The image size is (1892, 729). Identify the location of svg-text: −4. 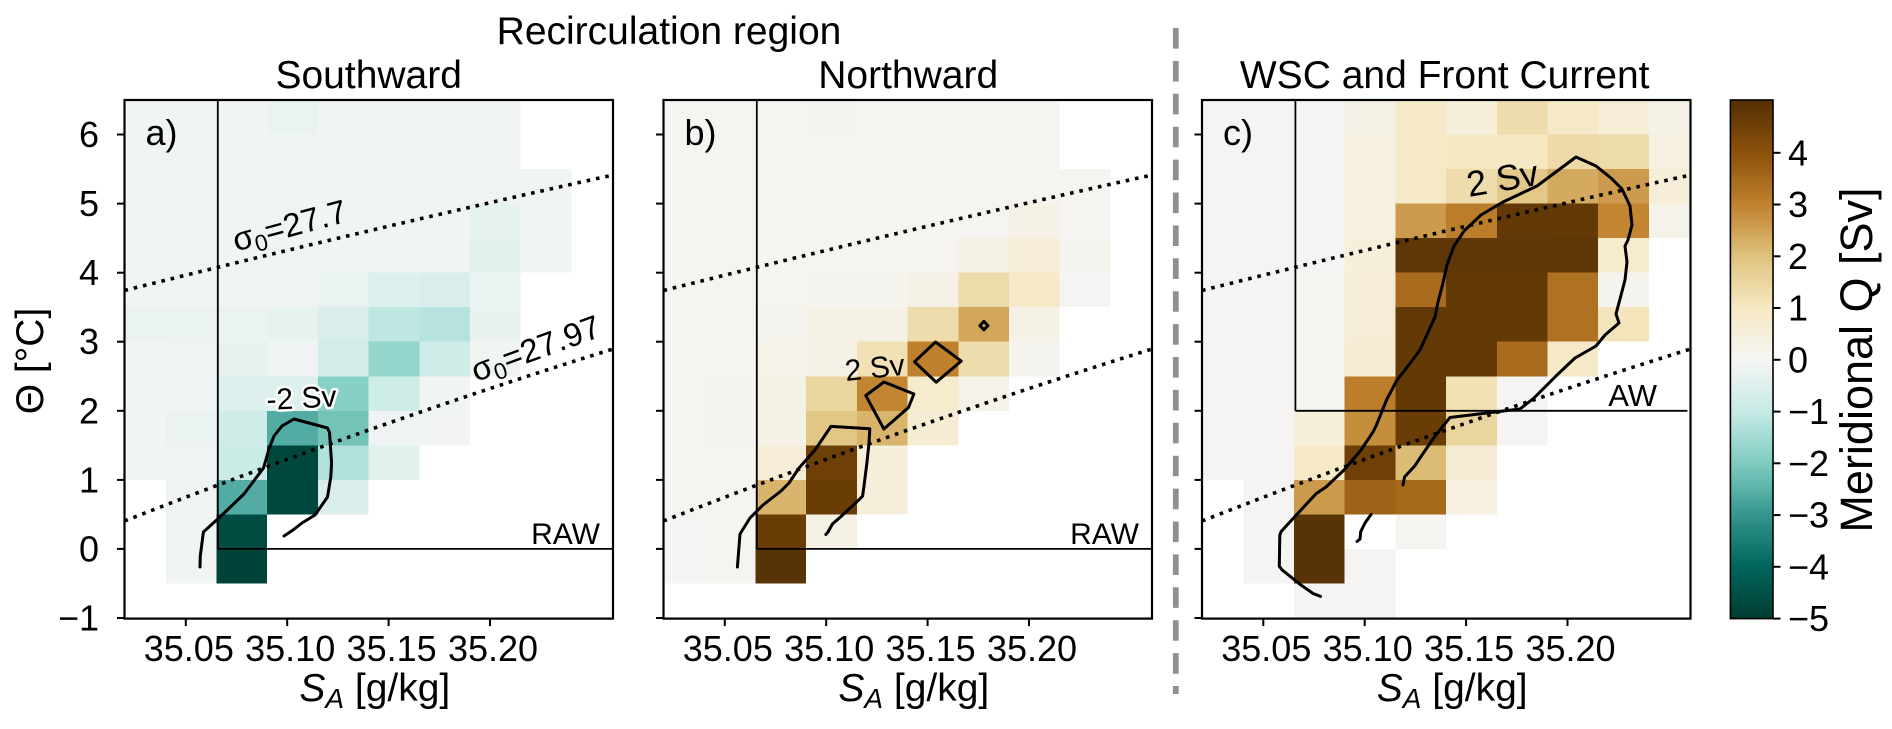
(1808, 566).